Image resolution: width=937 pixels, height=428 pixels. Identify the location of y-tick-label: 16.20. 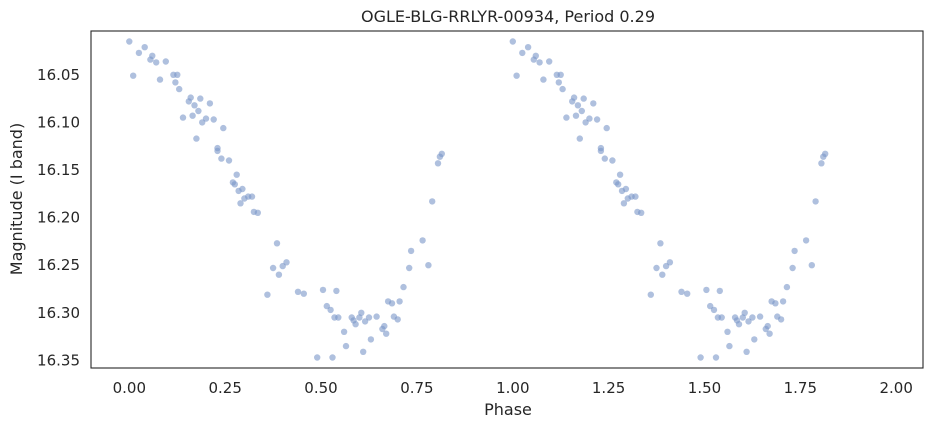
(58, 218).